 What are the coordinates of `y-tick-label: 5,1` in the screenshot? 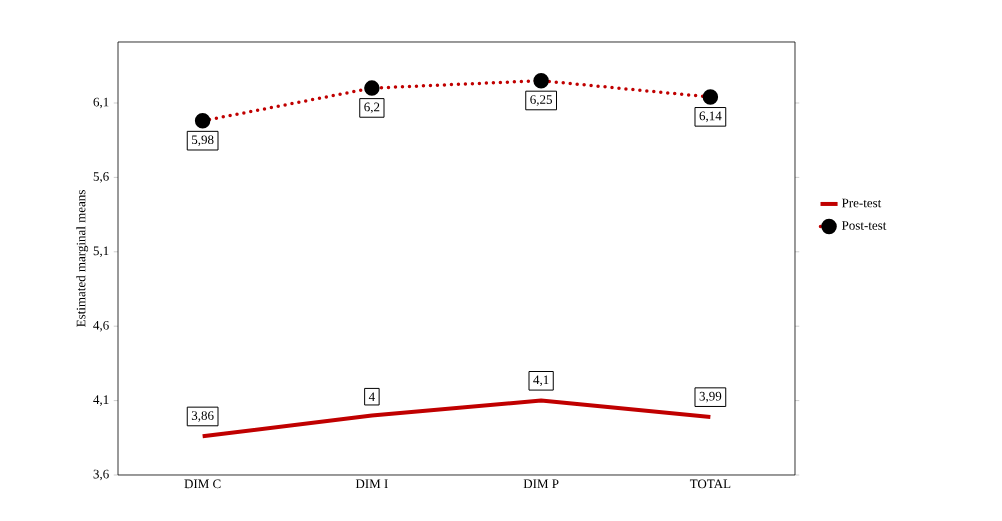 It's located at (101, 252).